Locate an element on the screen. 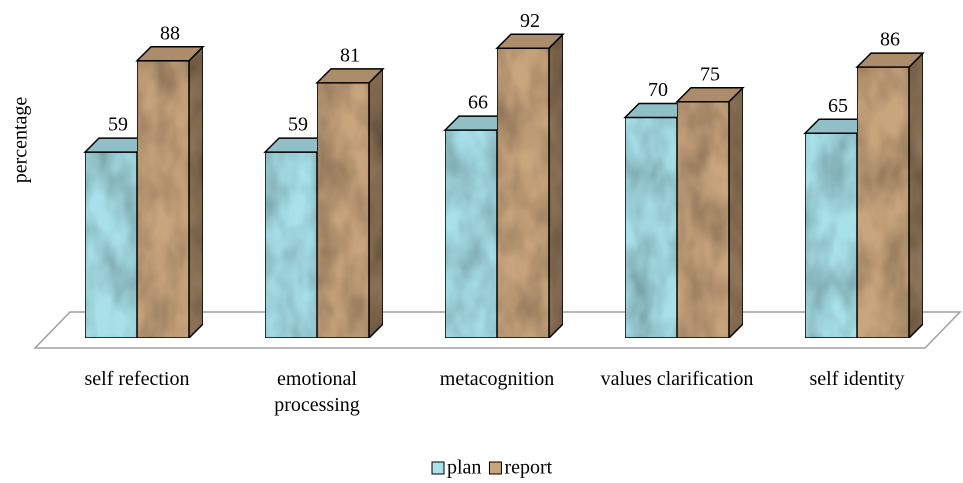 Image resolution: width=963 pixels, height=483 pixels. x-tick-label-box: metacognition is located at coordinates (497, 379).